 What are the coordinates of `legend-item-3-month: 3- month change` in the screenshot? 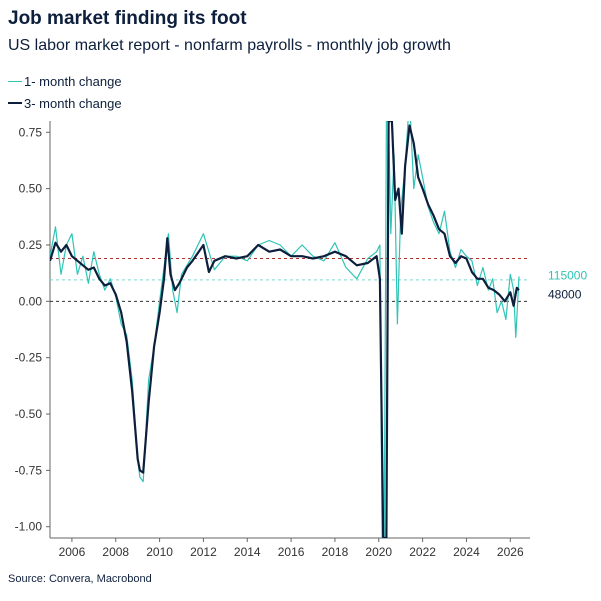 It's located at (65, 103).